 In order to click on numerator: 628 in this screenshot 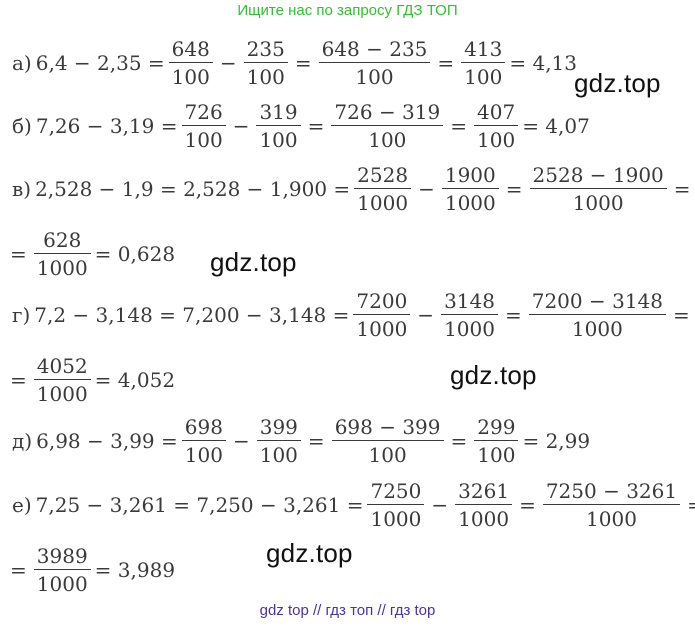, I will do `click(62, 240)`.